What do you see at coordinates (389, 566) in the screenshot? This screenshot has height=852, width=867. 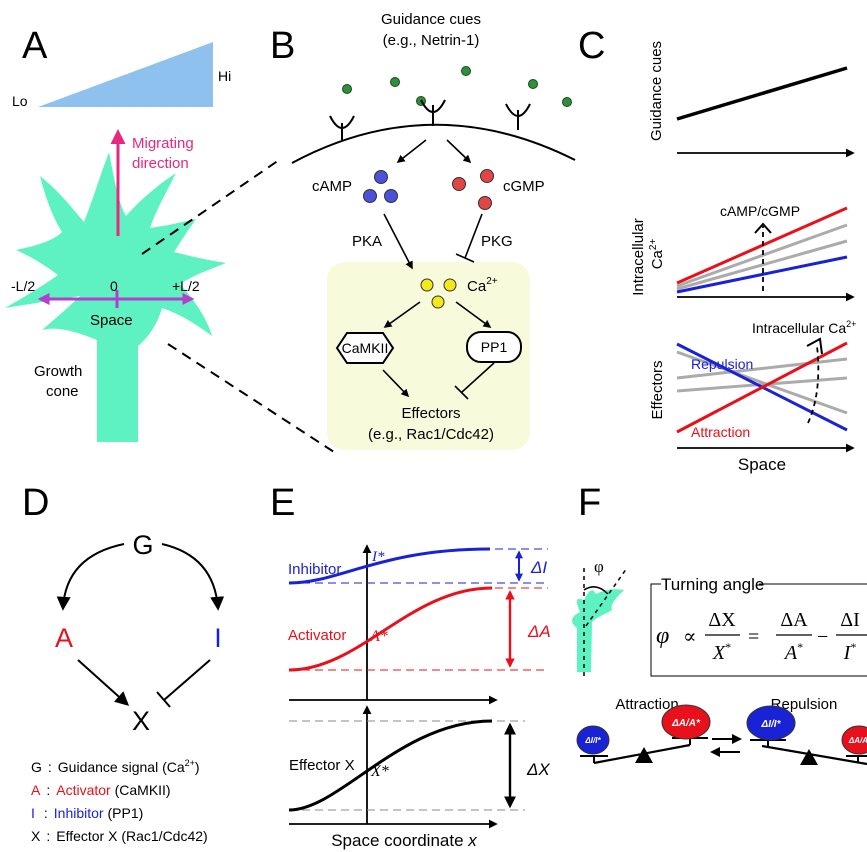 I see `e-inhibitor-curve` at bounding box center [389, 566].